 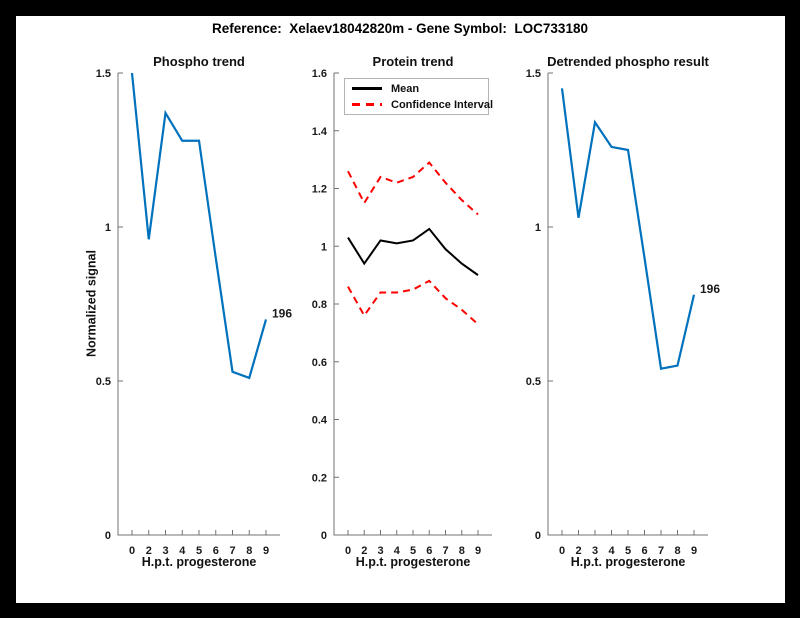 I want to click on mean-line-swatch, so click(x=367, y=88).